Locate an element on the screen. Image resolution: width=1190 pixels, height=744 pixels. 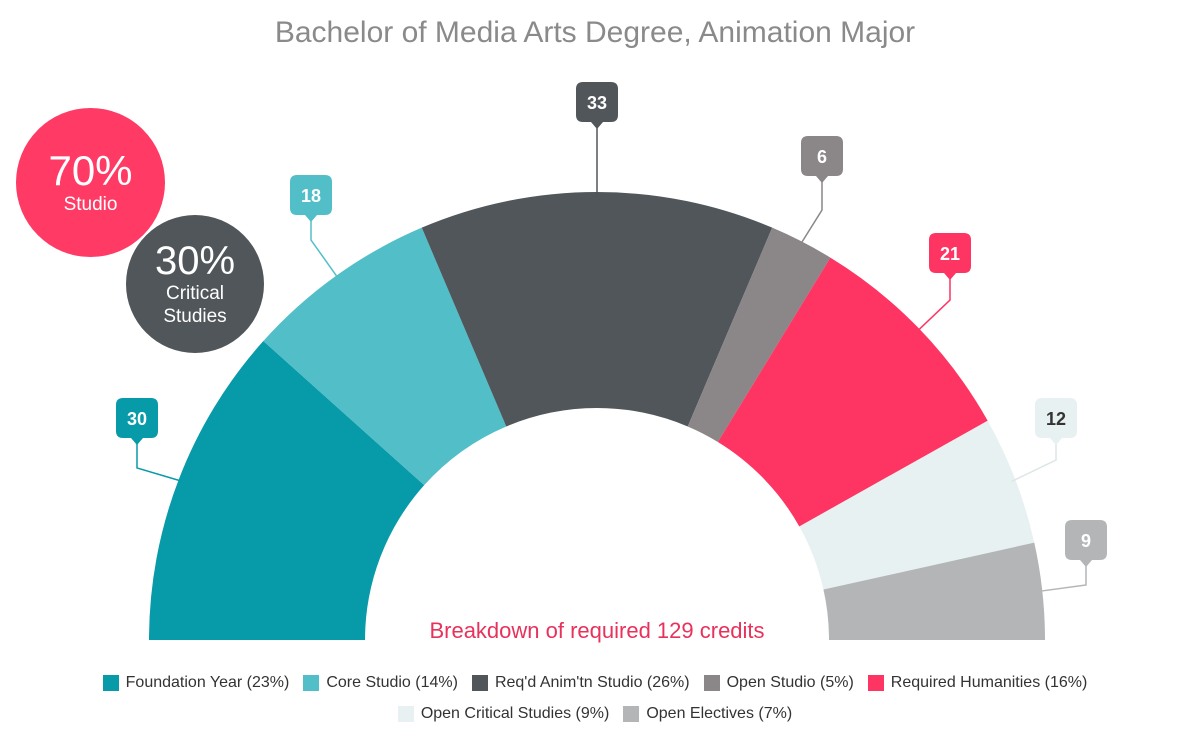
legend-label: Open Electives (7%) is located at coordinates (719, 713).